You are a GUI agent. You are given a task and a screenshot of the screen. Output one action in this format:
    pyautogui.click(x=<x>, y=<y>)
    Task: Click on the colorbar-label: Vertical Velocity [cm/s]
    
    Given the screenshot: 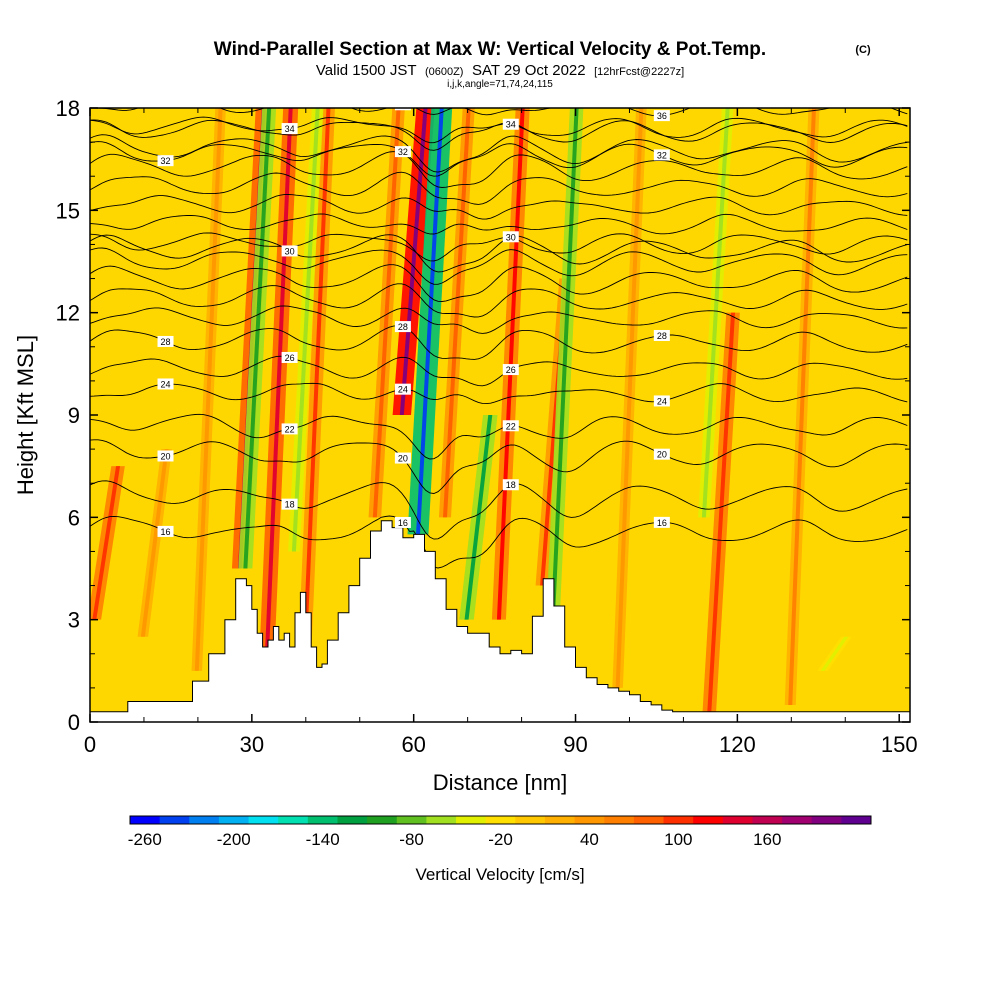 What is the action you would take?
    pyautogui.click(x=499, y=874)
    